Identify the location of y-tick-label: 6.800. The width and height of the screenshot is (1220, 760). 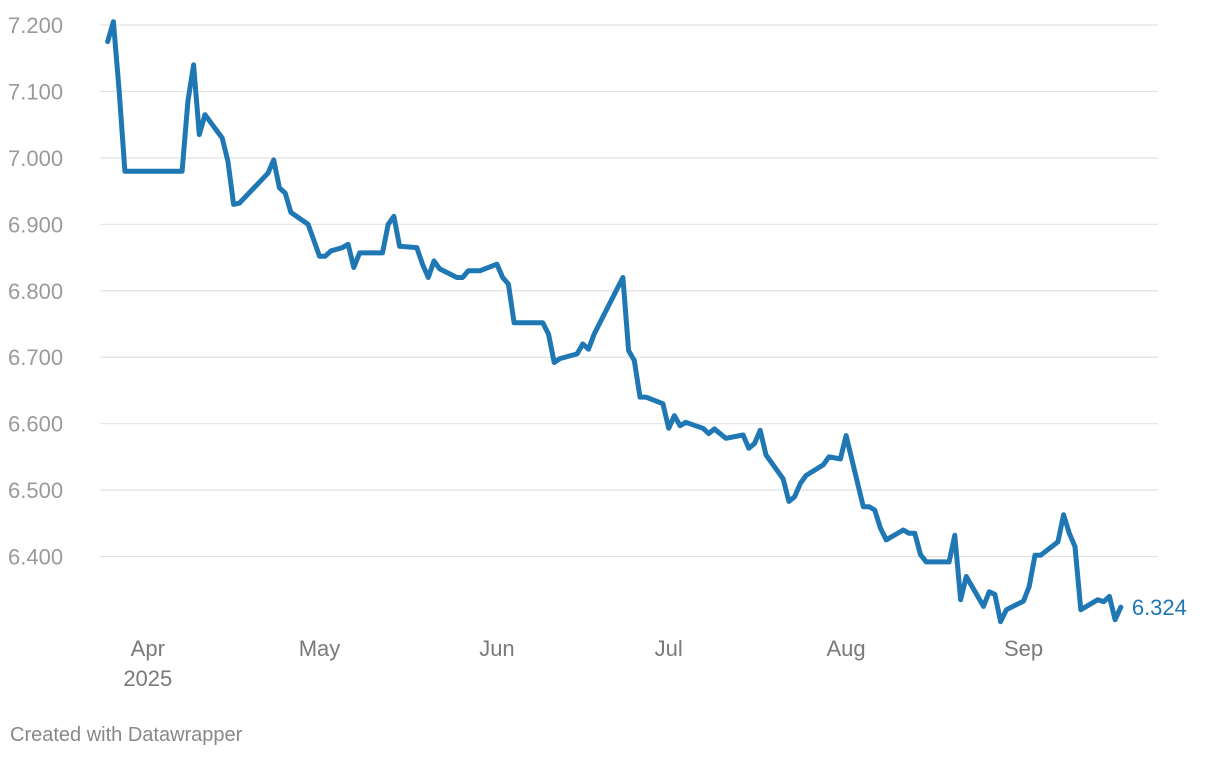
(35, 291).